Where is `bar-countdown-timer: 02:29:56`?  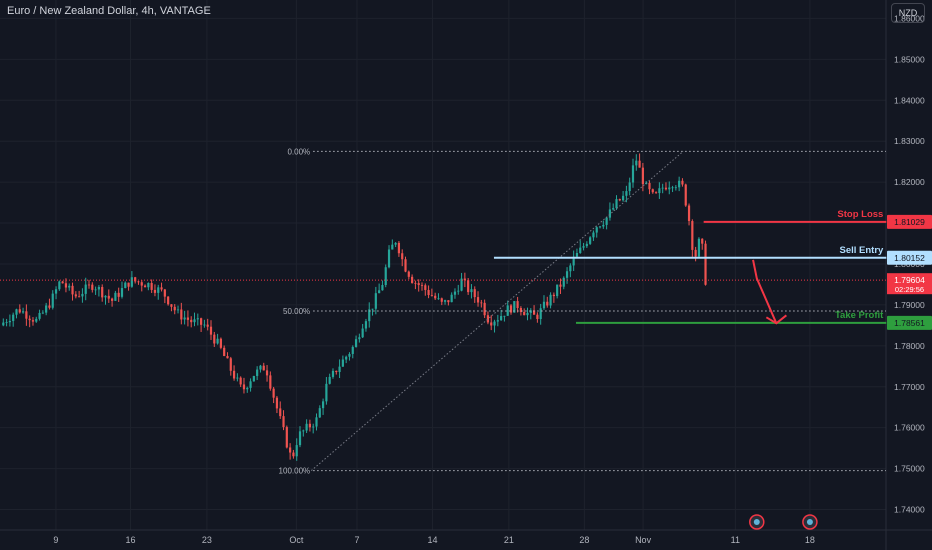 bar-countdown-timer: 02:29:56 is located at coordinates (909, 289).